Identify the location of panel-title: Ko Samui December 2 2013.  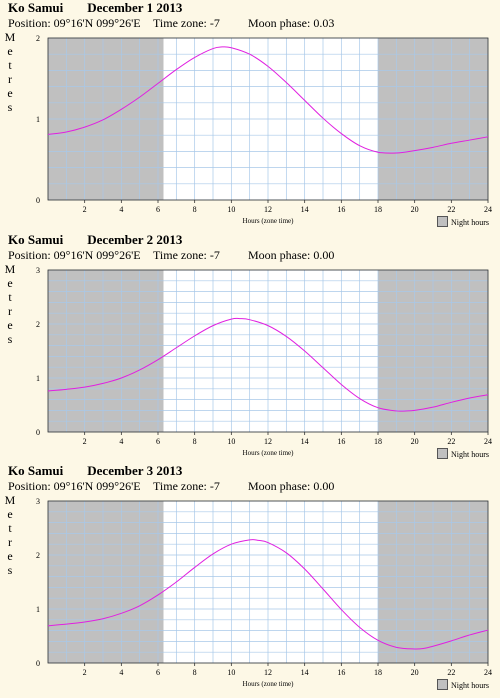
(95, 240).